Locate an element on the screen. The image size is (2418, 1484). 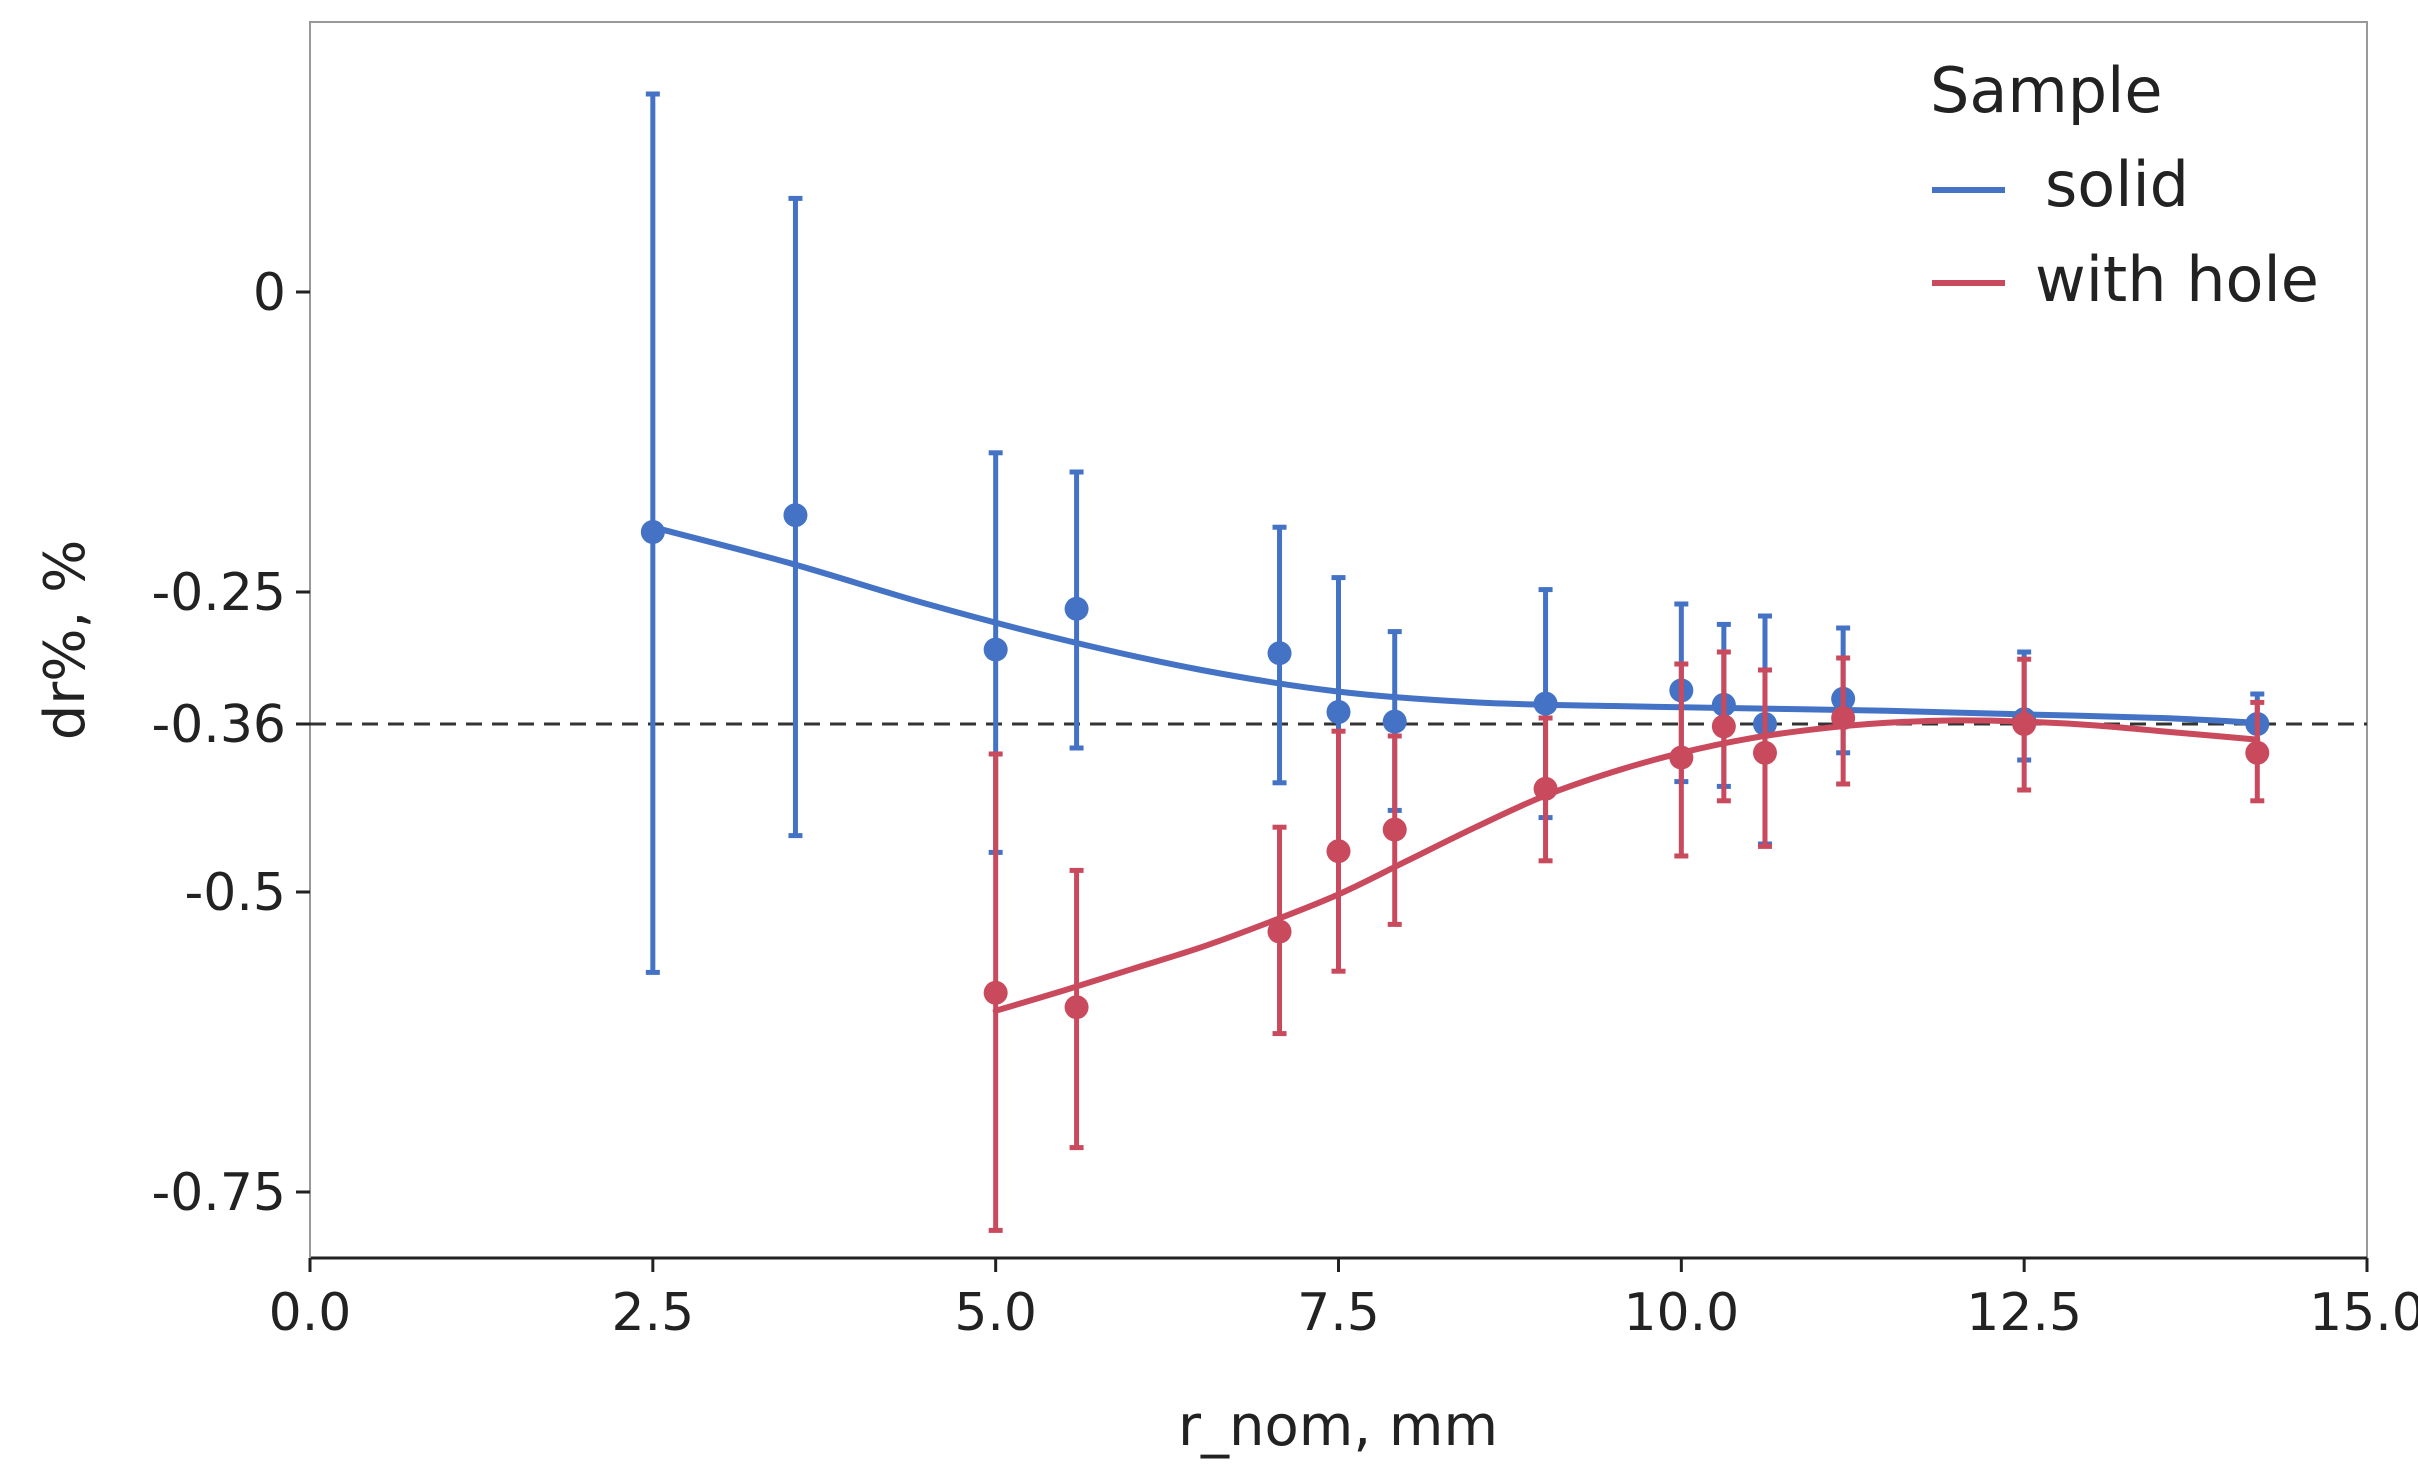
x-axis: 0.0 2.5 5.0 7.5 10.0 12.5 15.0 is located at coordinates (1343, 1299).